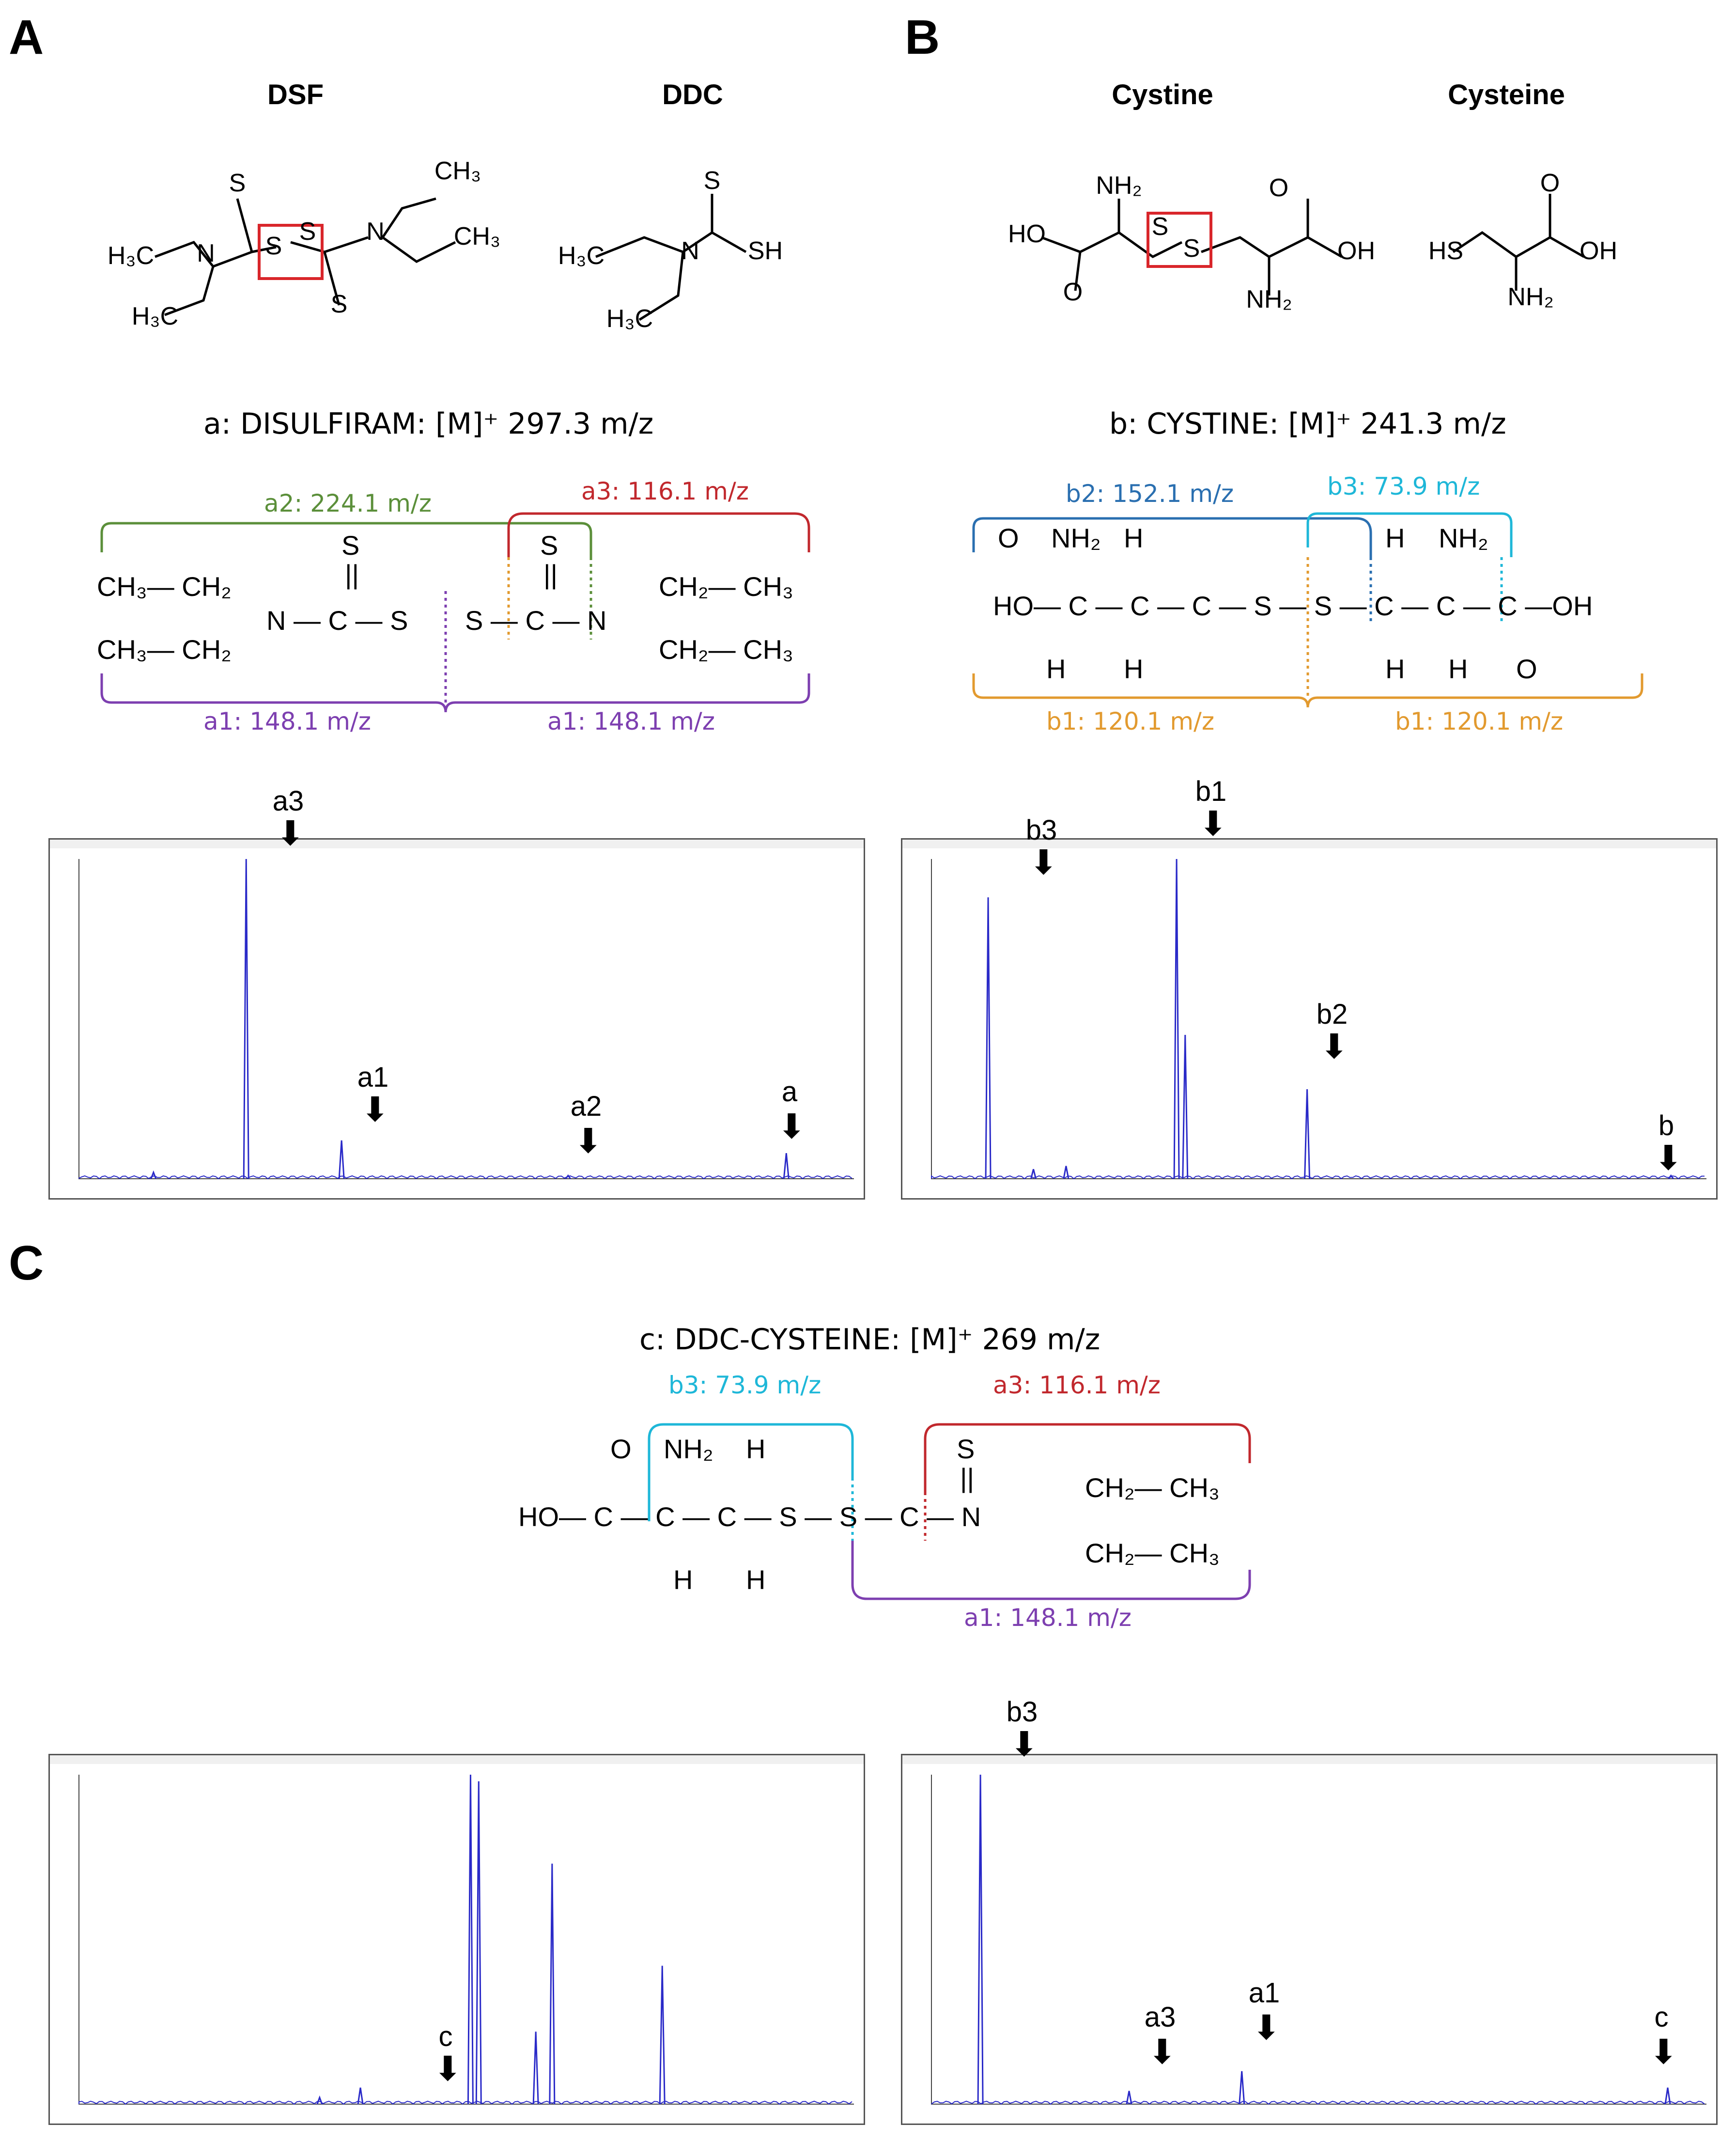  I want to click on peak-arrow-c-b3: ⬇, so click(1024, 1744).